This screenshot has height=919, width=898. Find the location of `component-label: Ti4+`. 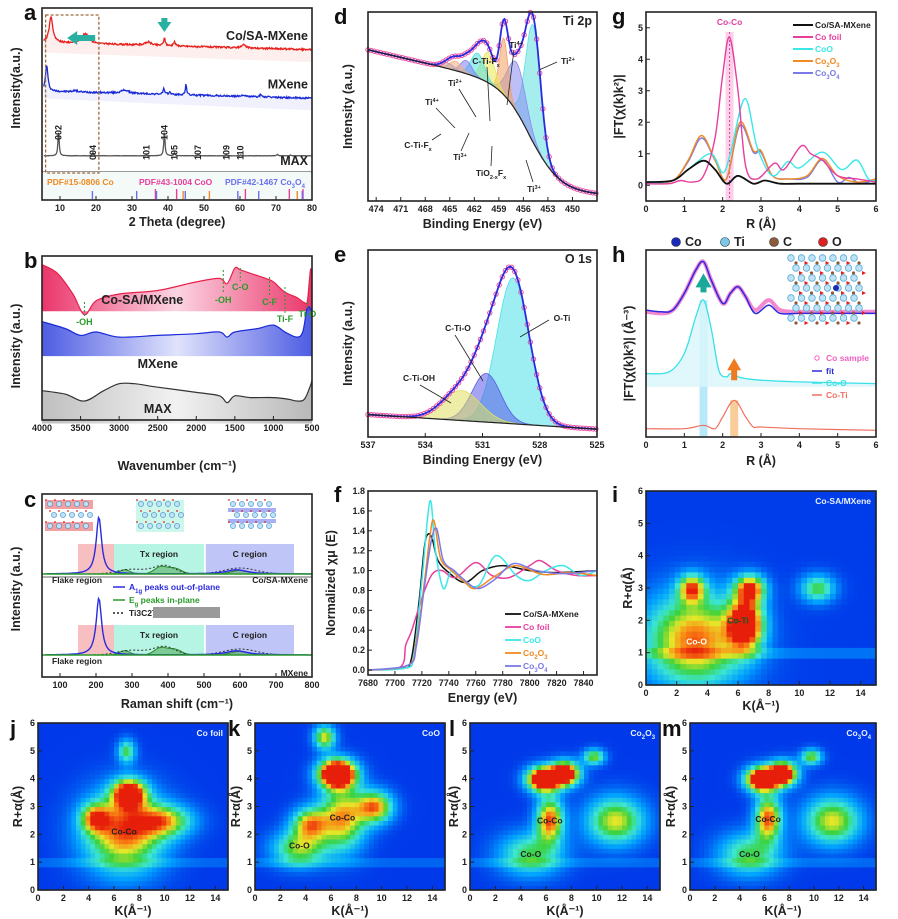

component-label: Ti4+ is located at coordinates (516, 45).